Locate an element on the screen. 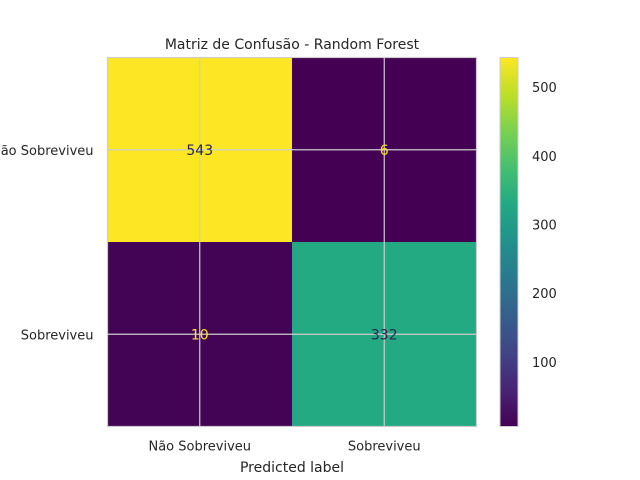 The width and height of the screenshot is (640, 480). x-tick-label: Não Sobreviveu is located at coordinates (199, 447).